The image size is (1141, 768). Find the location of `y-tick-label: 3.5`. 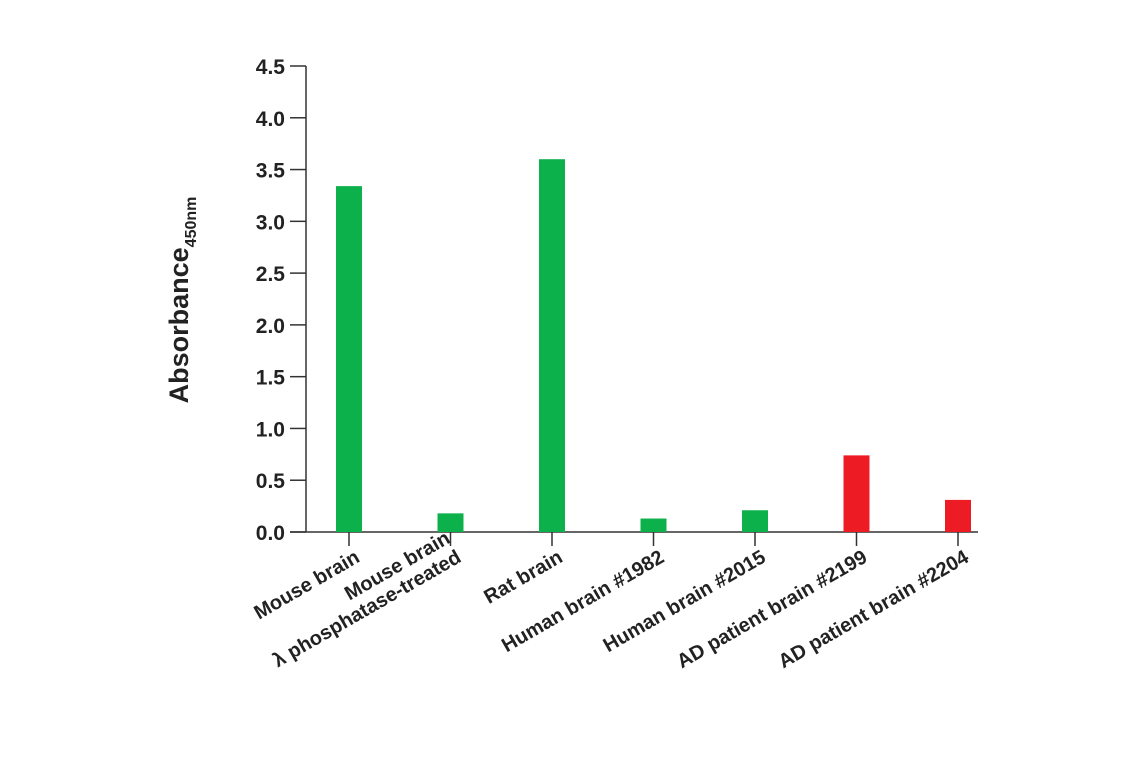

y-tick-label: 3.5 is located at coordinates (271, 171).